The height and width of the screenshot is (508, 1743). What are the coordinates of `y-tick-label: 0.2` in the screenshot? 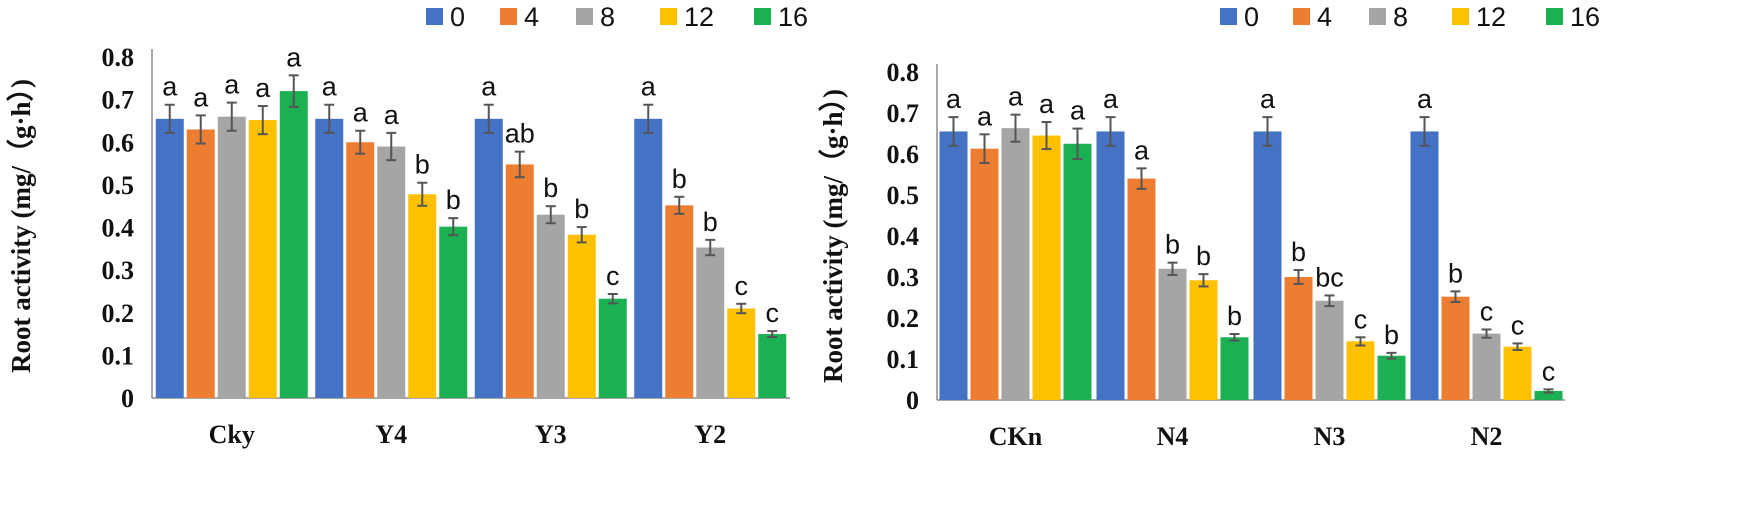 It's located at (118, 313).